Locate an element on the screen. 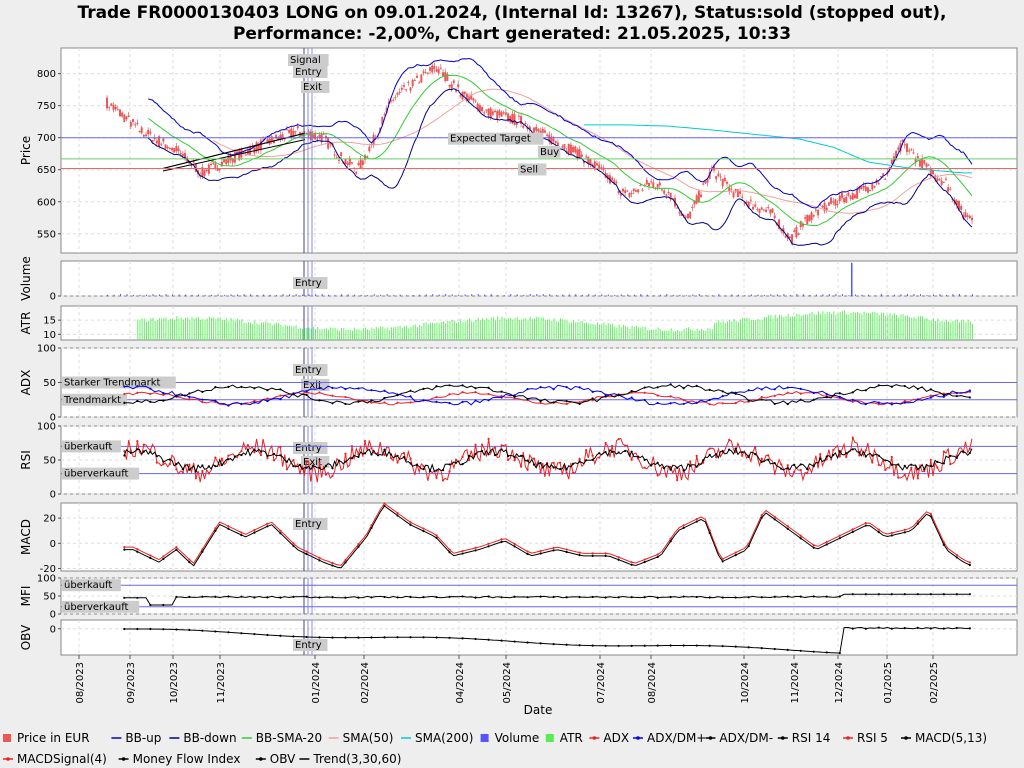 This screenshot has height=768, width=1024. adx-line-point is located at coordinates (267, 398).